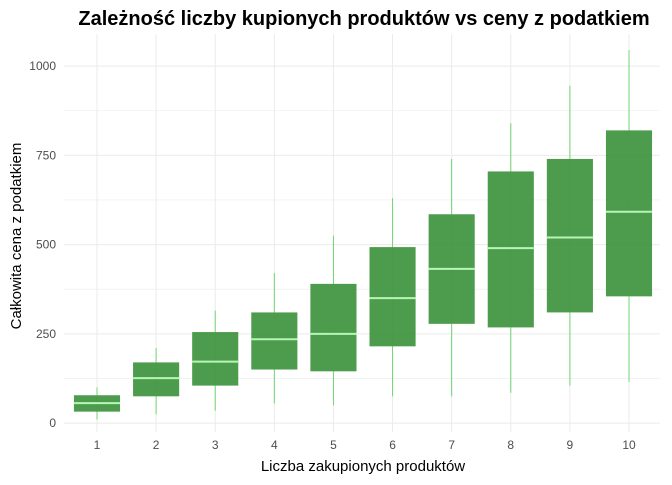  What do you see at coordinates (629, 445) in the screenshot?
I see `x-tick-label: 10` at bounding box center [629, 445].